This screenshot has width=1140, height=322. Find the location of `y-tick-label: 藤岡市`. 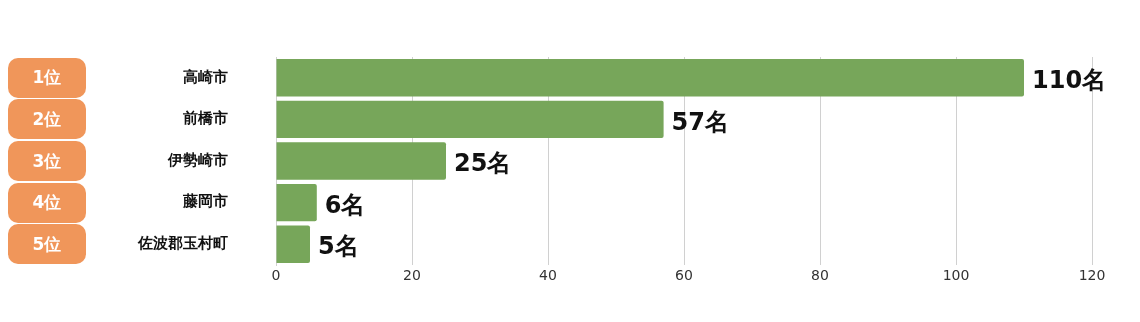

y-tick-label: 藤岡市 is located at coordinates (205, 201).